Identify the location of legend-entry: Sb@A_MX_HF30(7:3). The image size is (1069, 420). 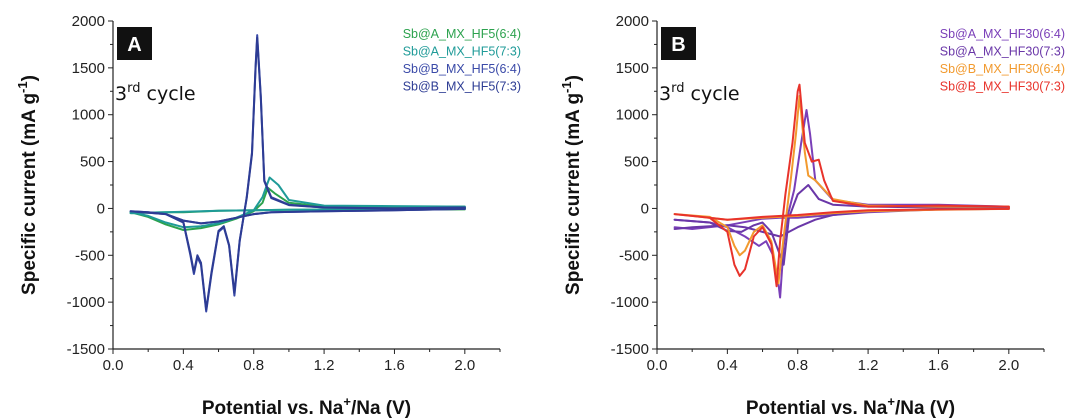
(1002, 52).